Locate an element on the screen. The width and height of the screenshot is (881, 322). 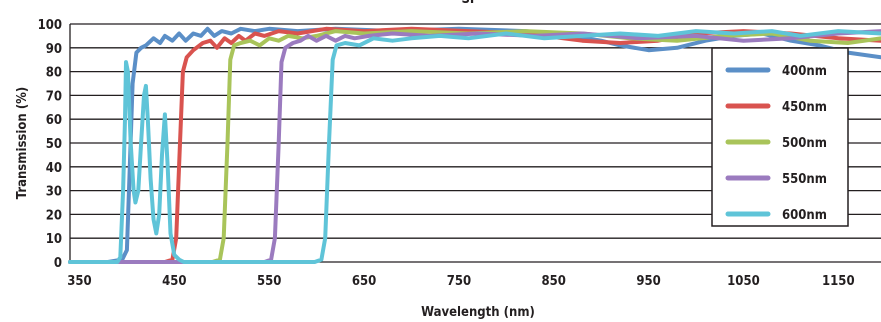
y-tick-label: 50 is located at coordinates (54, 144).